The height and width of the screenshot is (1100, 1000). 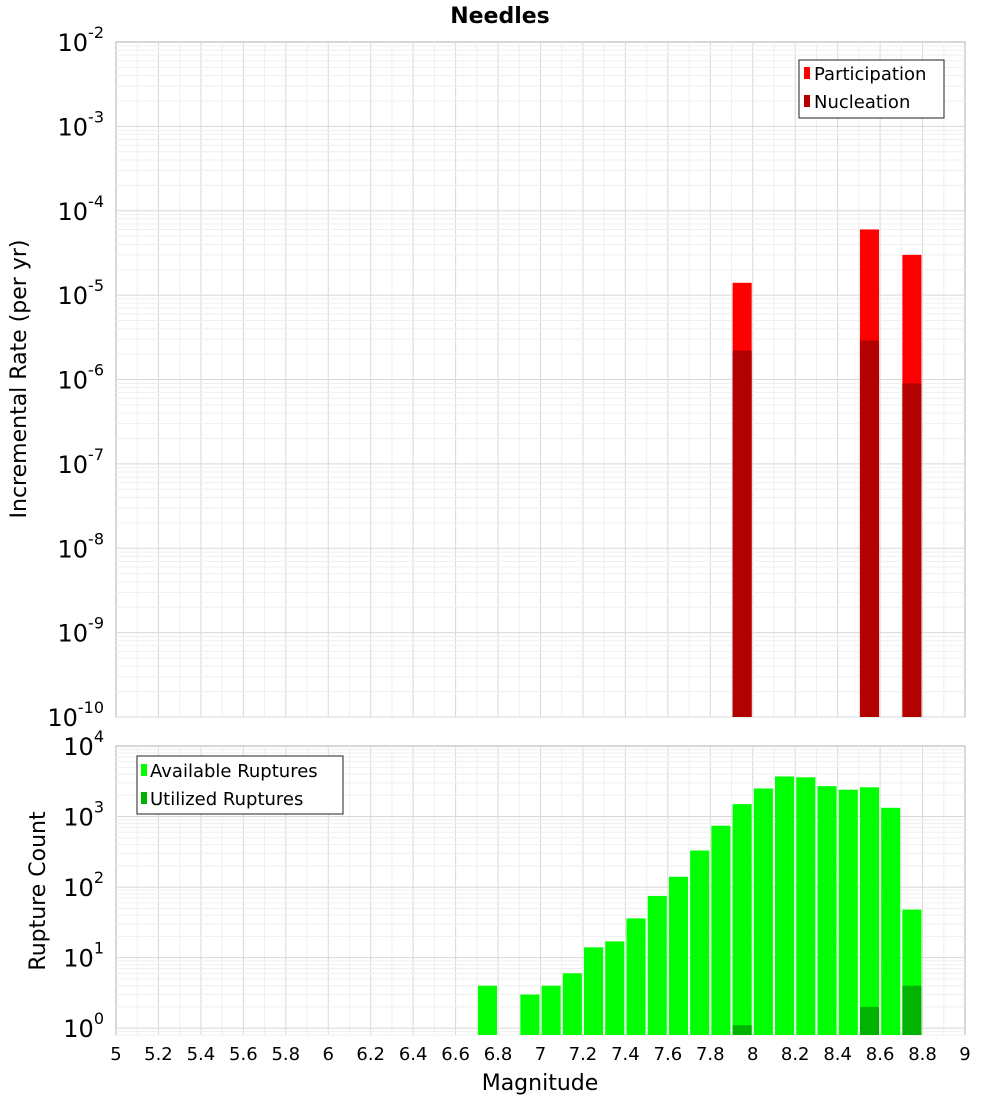 I want to click on nucleation-legend-label: Nucleation, so click(x=862, y=102).